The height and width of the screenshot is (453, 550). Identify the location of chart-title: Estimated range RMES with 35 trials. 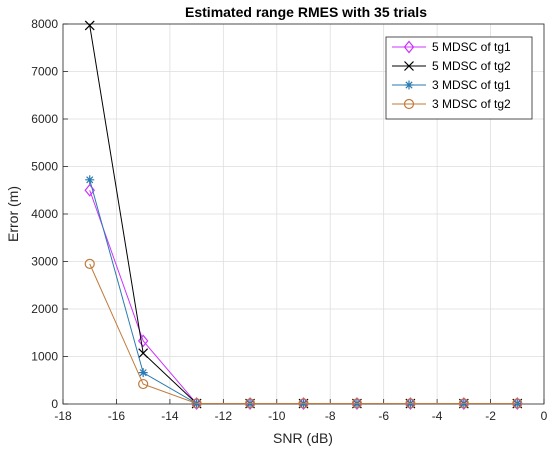
(306, 12).